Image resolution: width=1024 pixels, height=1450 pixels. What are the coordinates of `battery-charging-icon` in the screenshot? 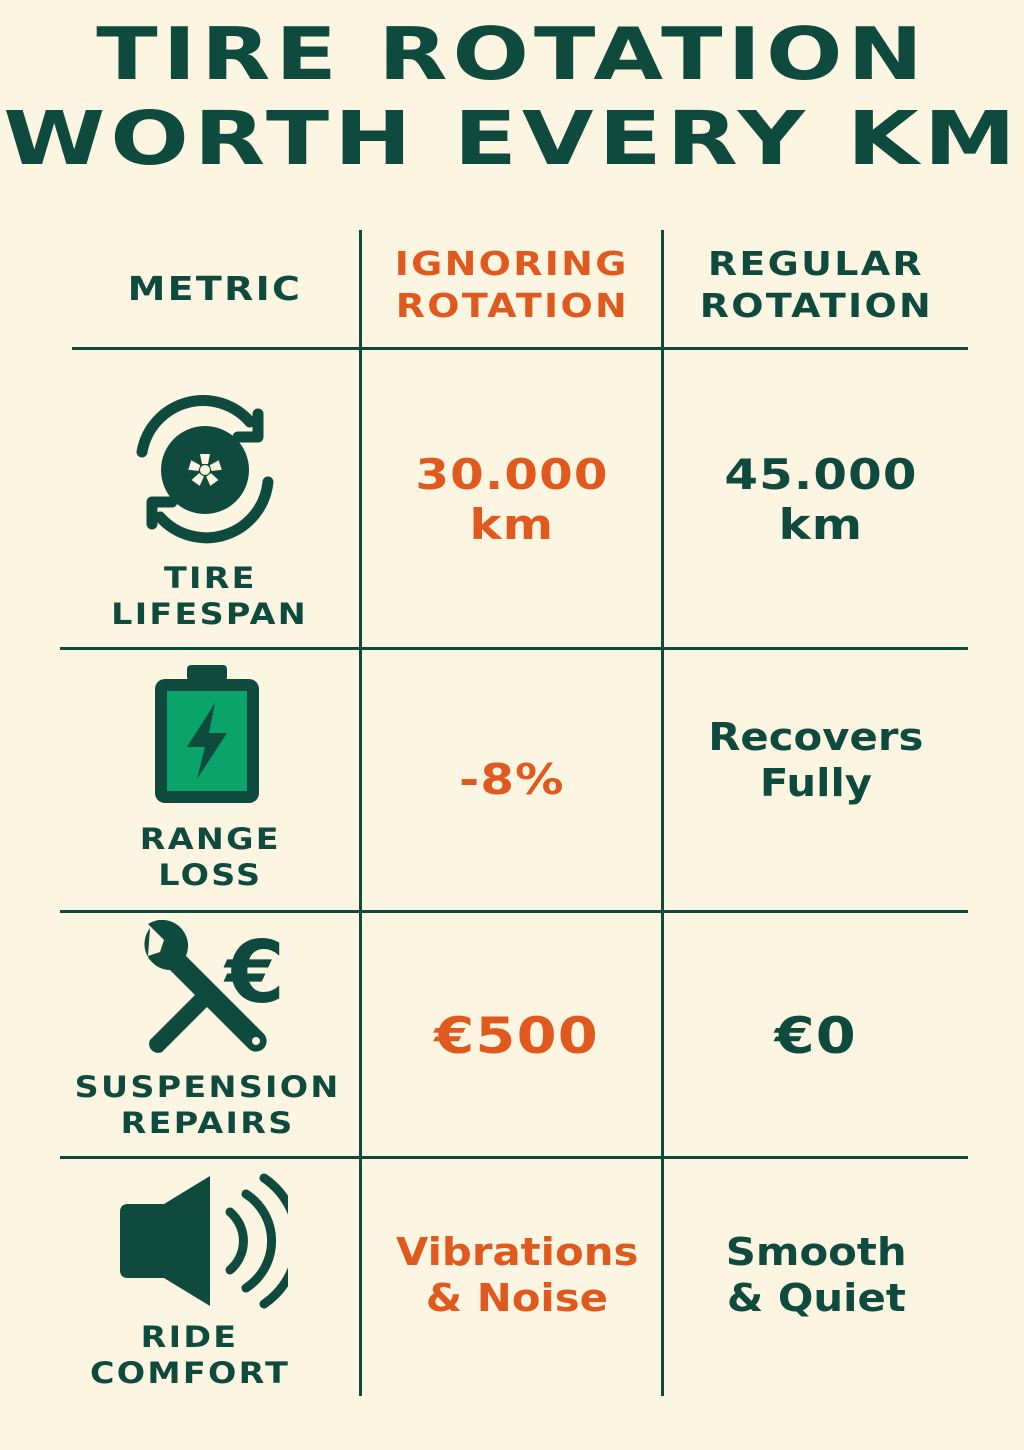 It's located at (207, 734).